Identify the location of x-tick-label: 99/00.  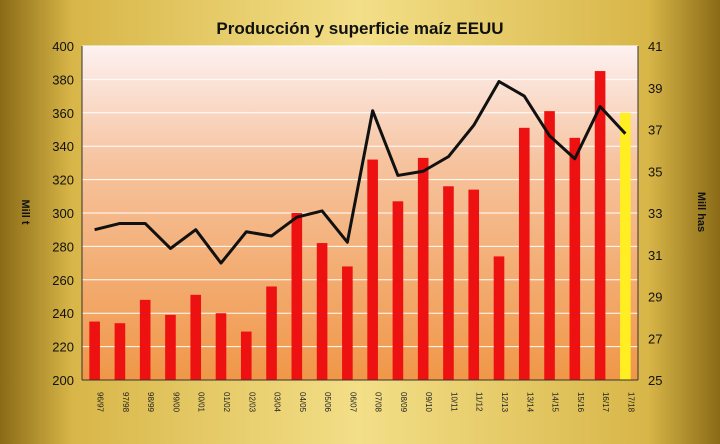
(175, 402).